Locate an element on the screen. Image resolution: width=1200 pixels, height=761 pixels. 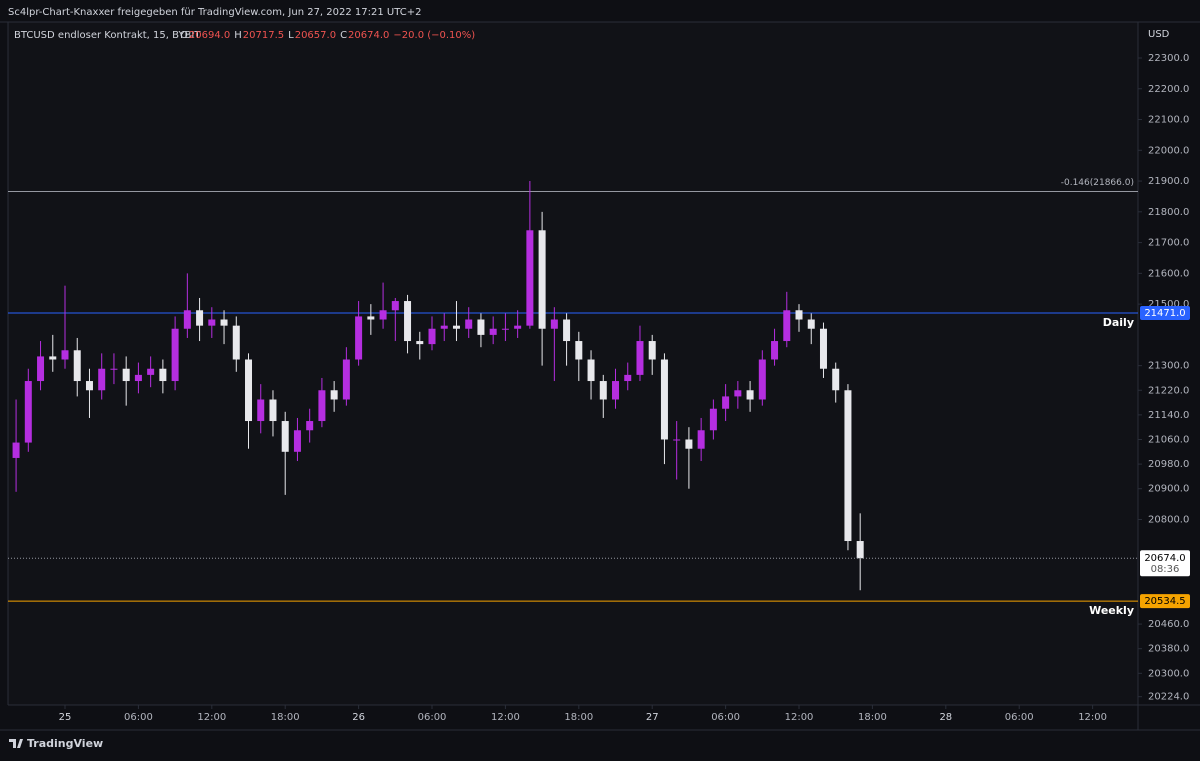
y-tick-label: 20224.0 is located at coordinates (1168, 697).